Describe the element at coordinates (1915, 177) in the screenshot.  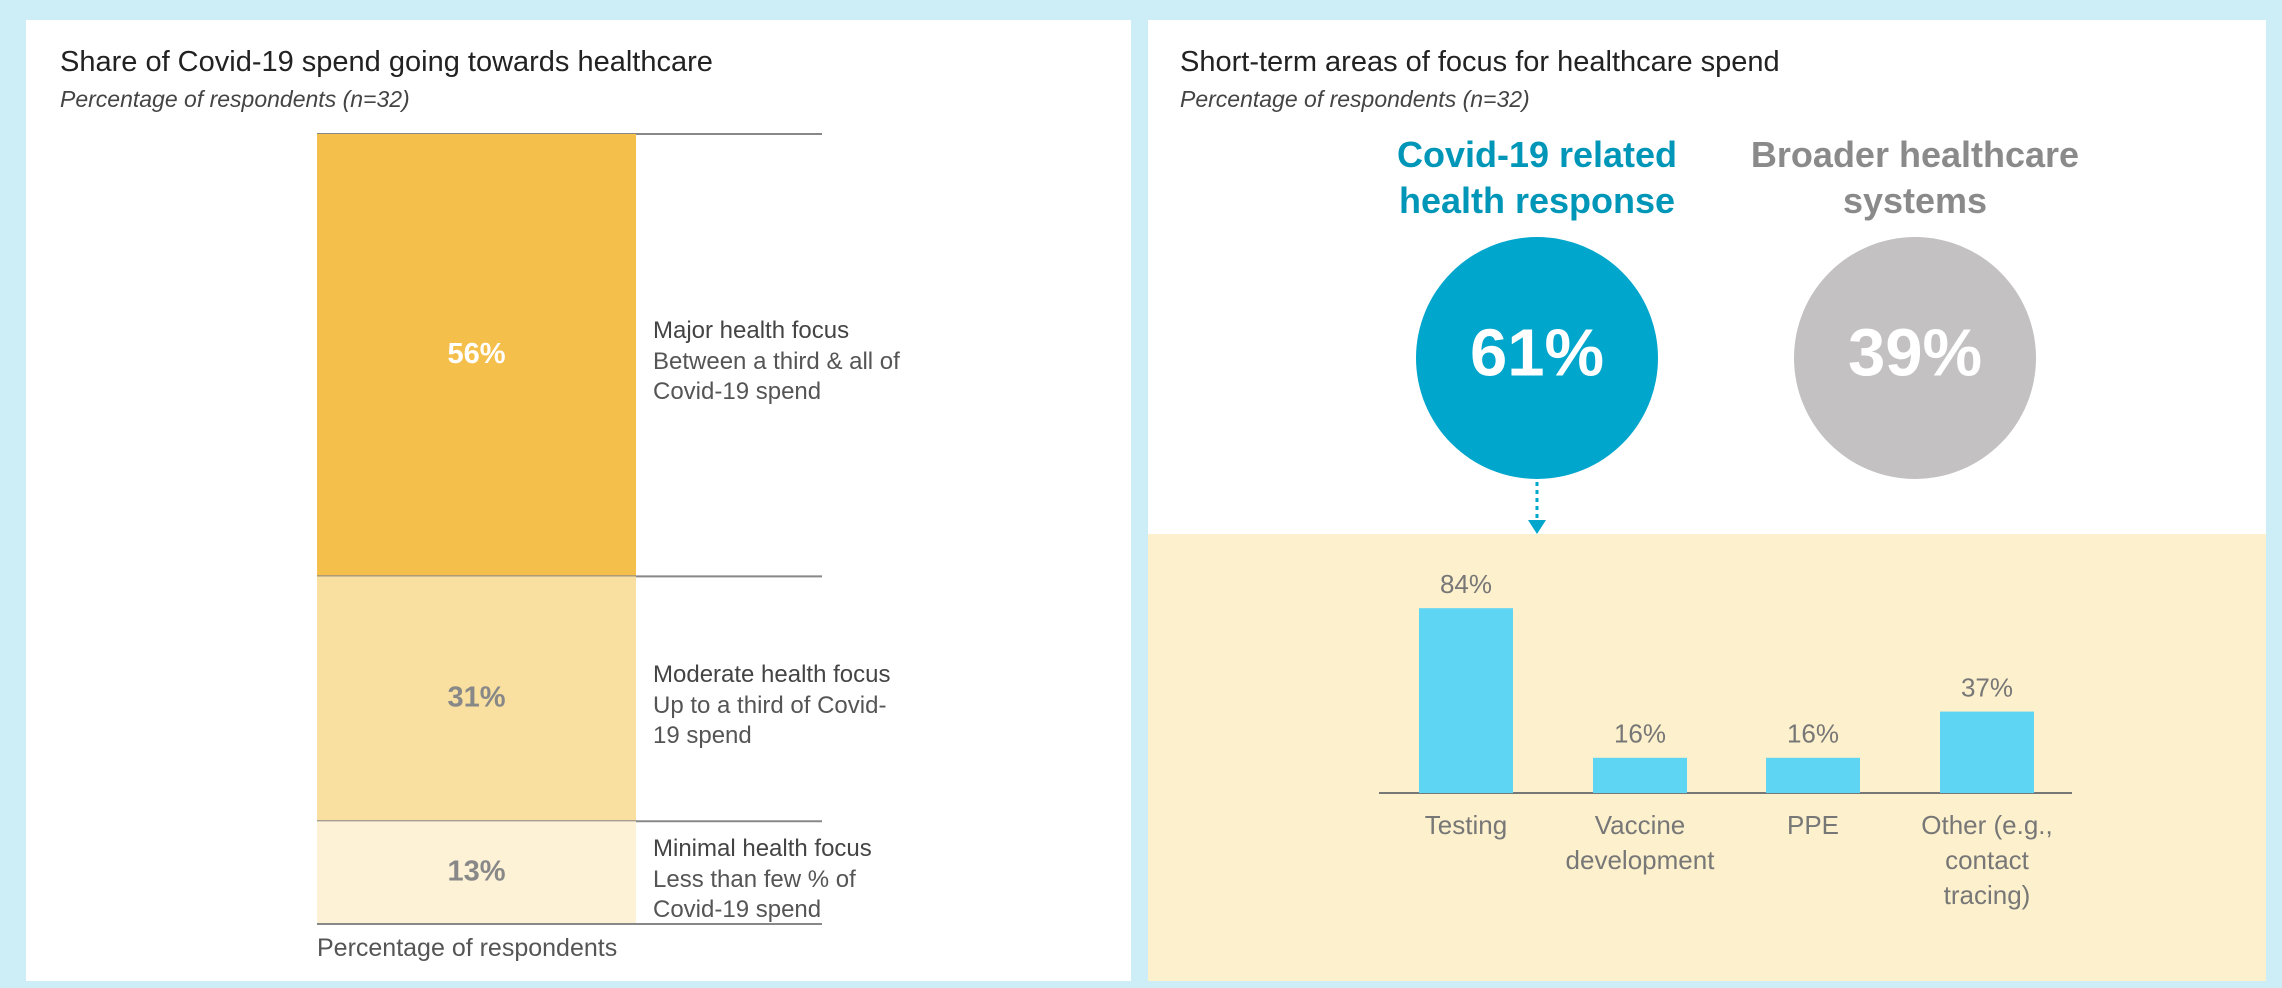
I see `circle-heading: Broader healthcare systems` at that location.